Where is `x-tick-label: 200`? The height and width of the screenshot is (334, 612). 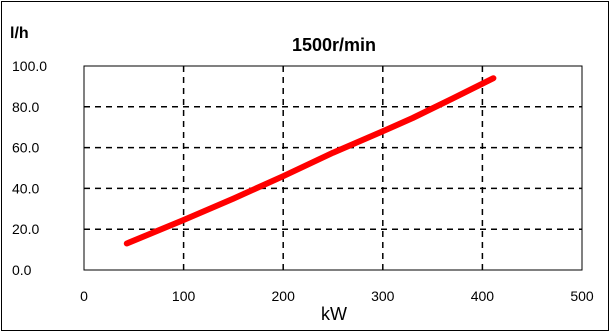 x-tick-label: 200 is located at coordinates (284, 296).